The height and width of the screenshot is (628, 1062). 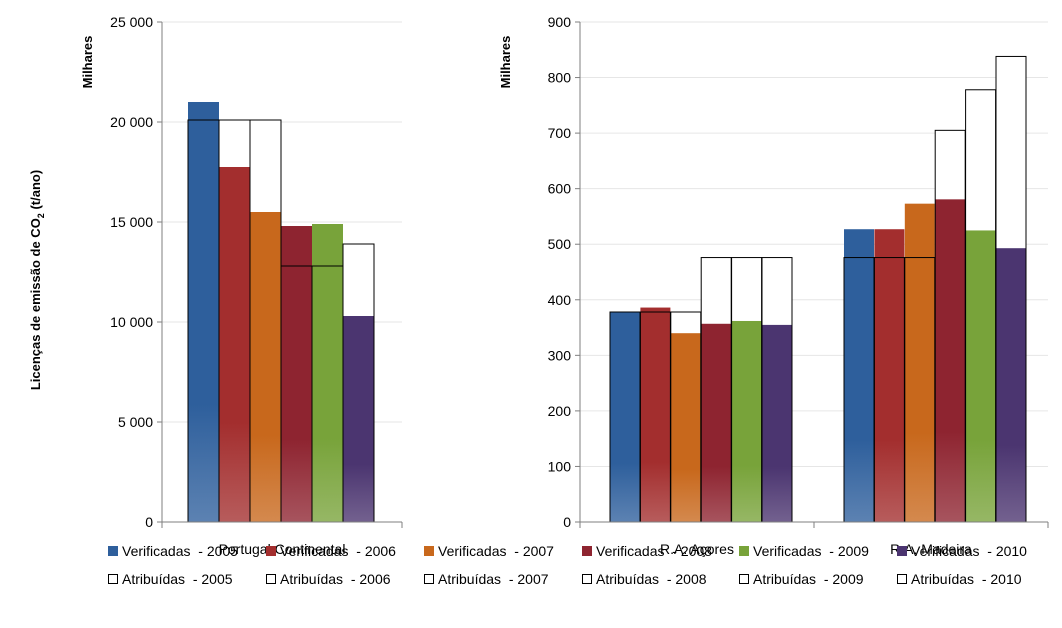 What do you see at coordinates (560, 355) in the screenshot?
I see `y-tick-label: 300` at bounding box center [560, 355].